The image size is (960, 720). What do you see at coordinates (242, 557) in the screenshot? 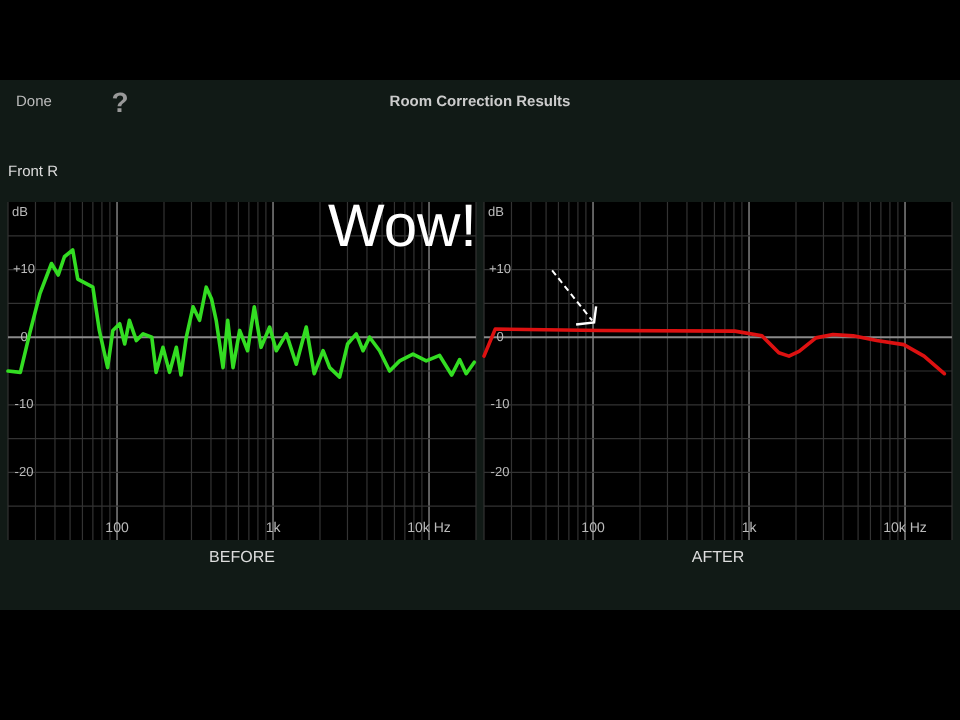
I see `x-axis-title: BEFORE` at bounding box center [242, 557].